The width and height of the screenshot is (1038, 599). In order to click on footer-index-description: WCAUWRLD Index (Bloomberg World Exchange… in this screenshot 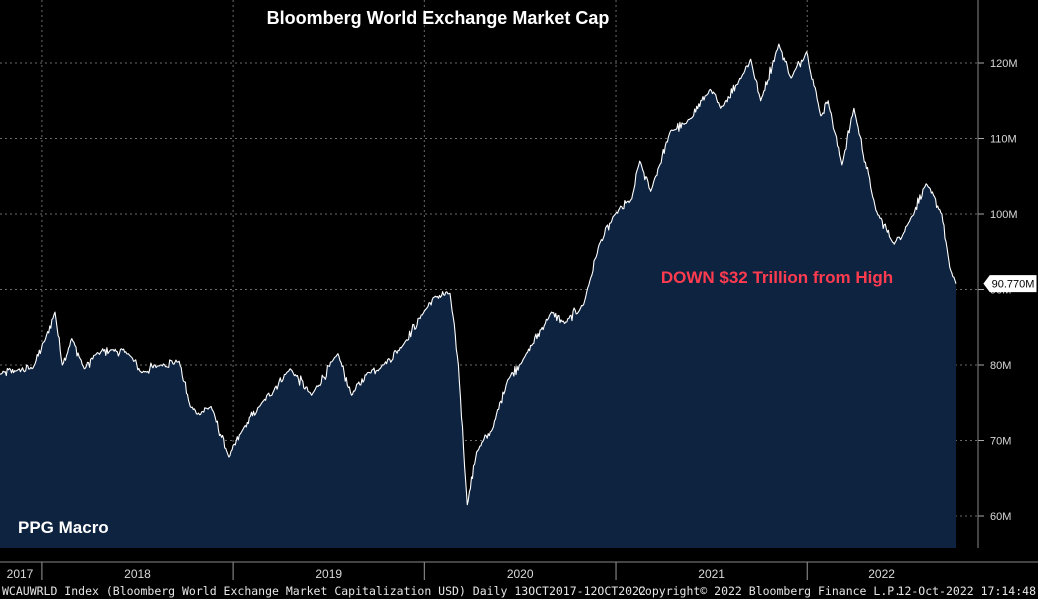, I will do `click(324, 591)`.